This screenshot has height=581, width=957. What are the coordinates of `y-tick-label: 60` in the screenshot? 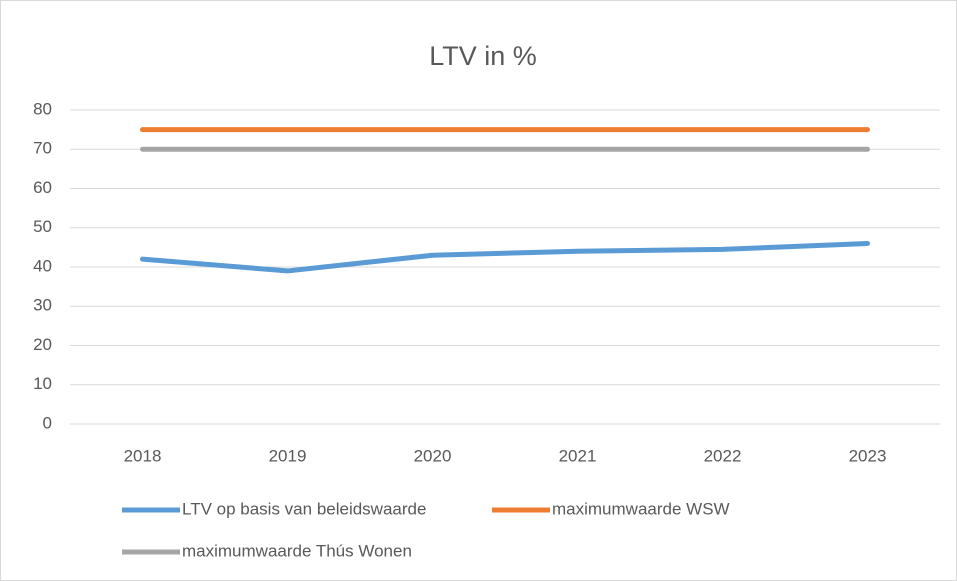 It's located at (42, 187).